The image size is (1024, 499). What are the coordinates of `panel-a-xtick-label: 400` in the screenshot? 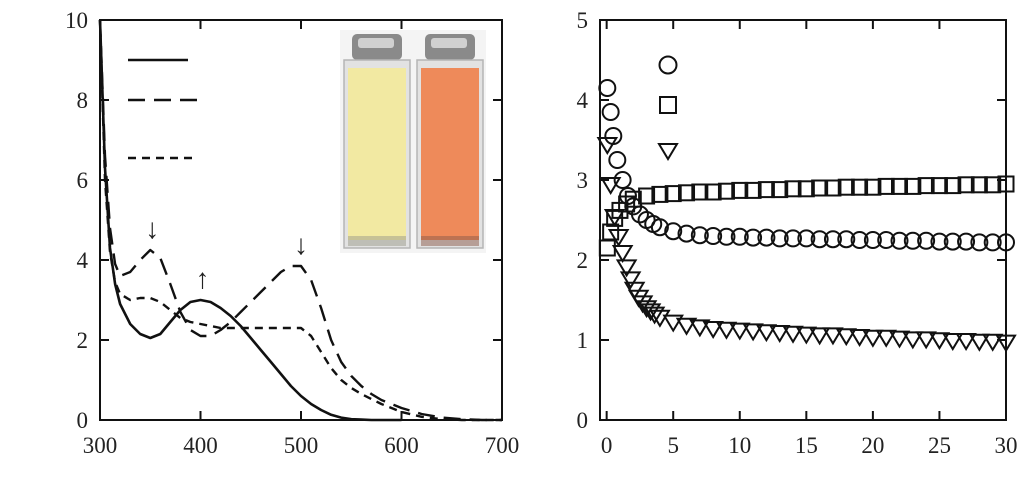 It's located at (200, 445).